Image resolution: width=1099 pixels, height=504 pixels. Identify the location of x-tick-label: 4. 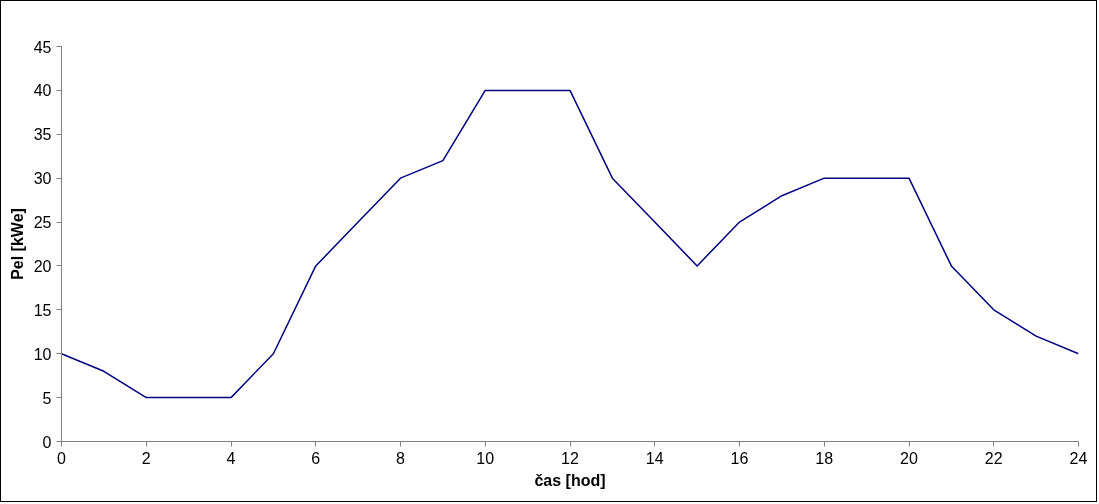
(231, 458).